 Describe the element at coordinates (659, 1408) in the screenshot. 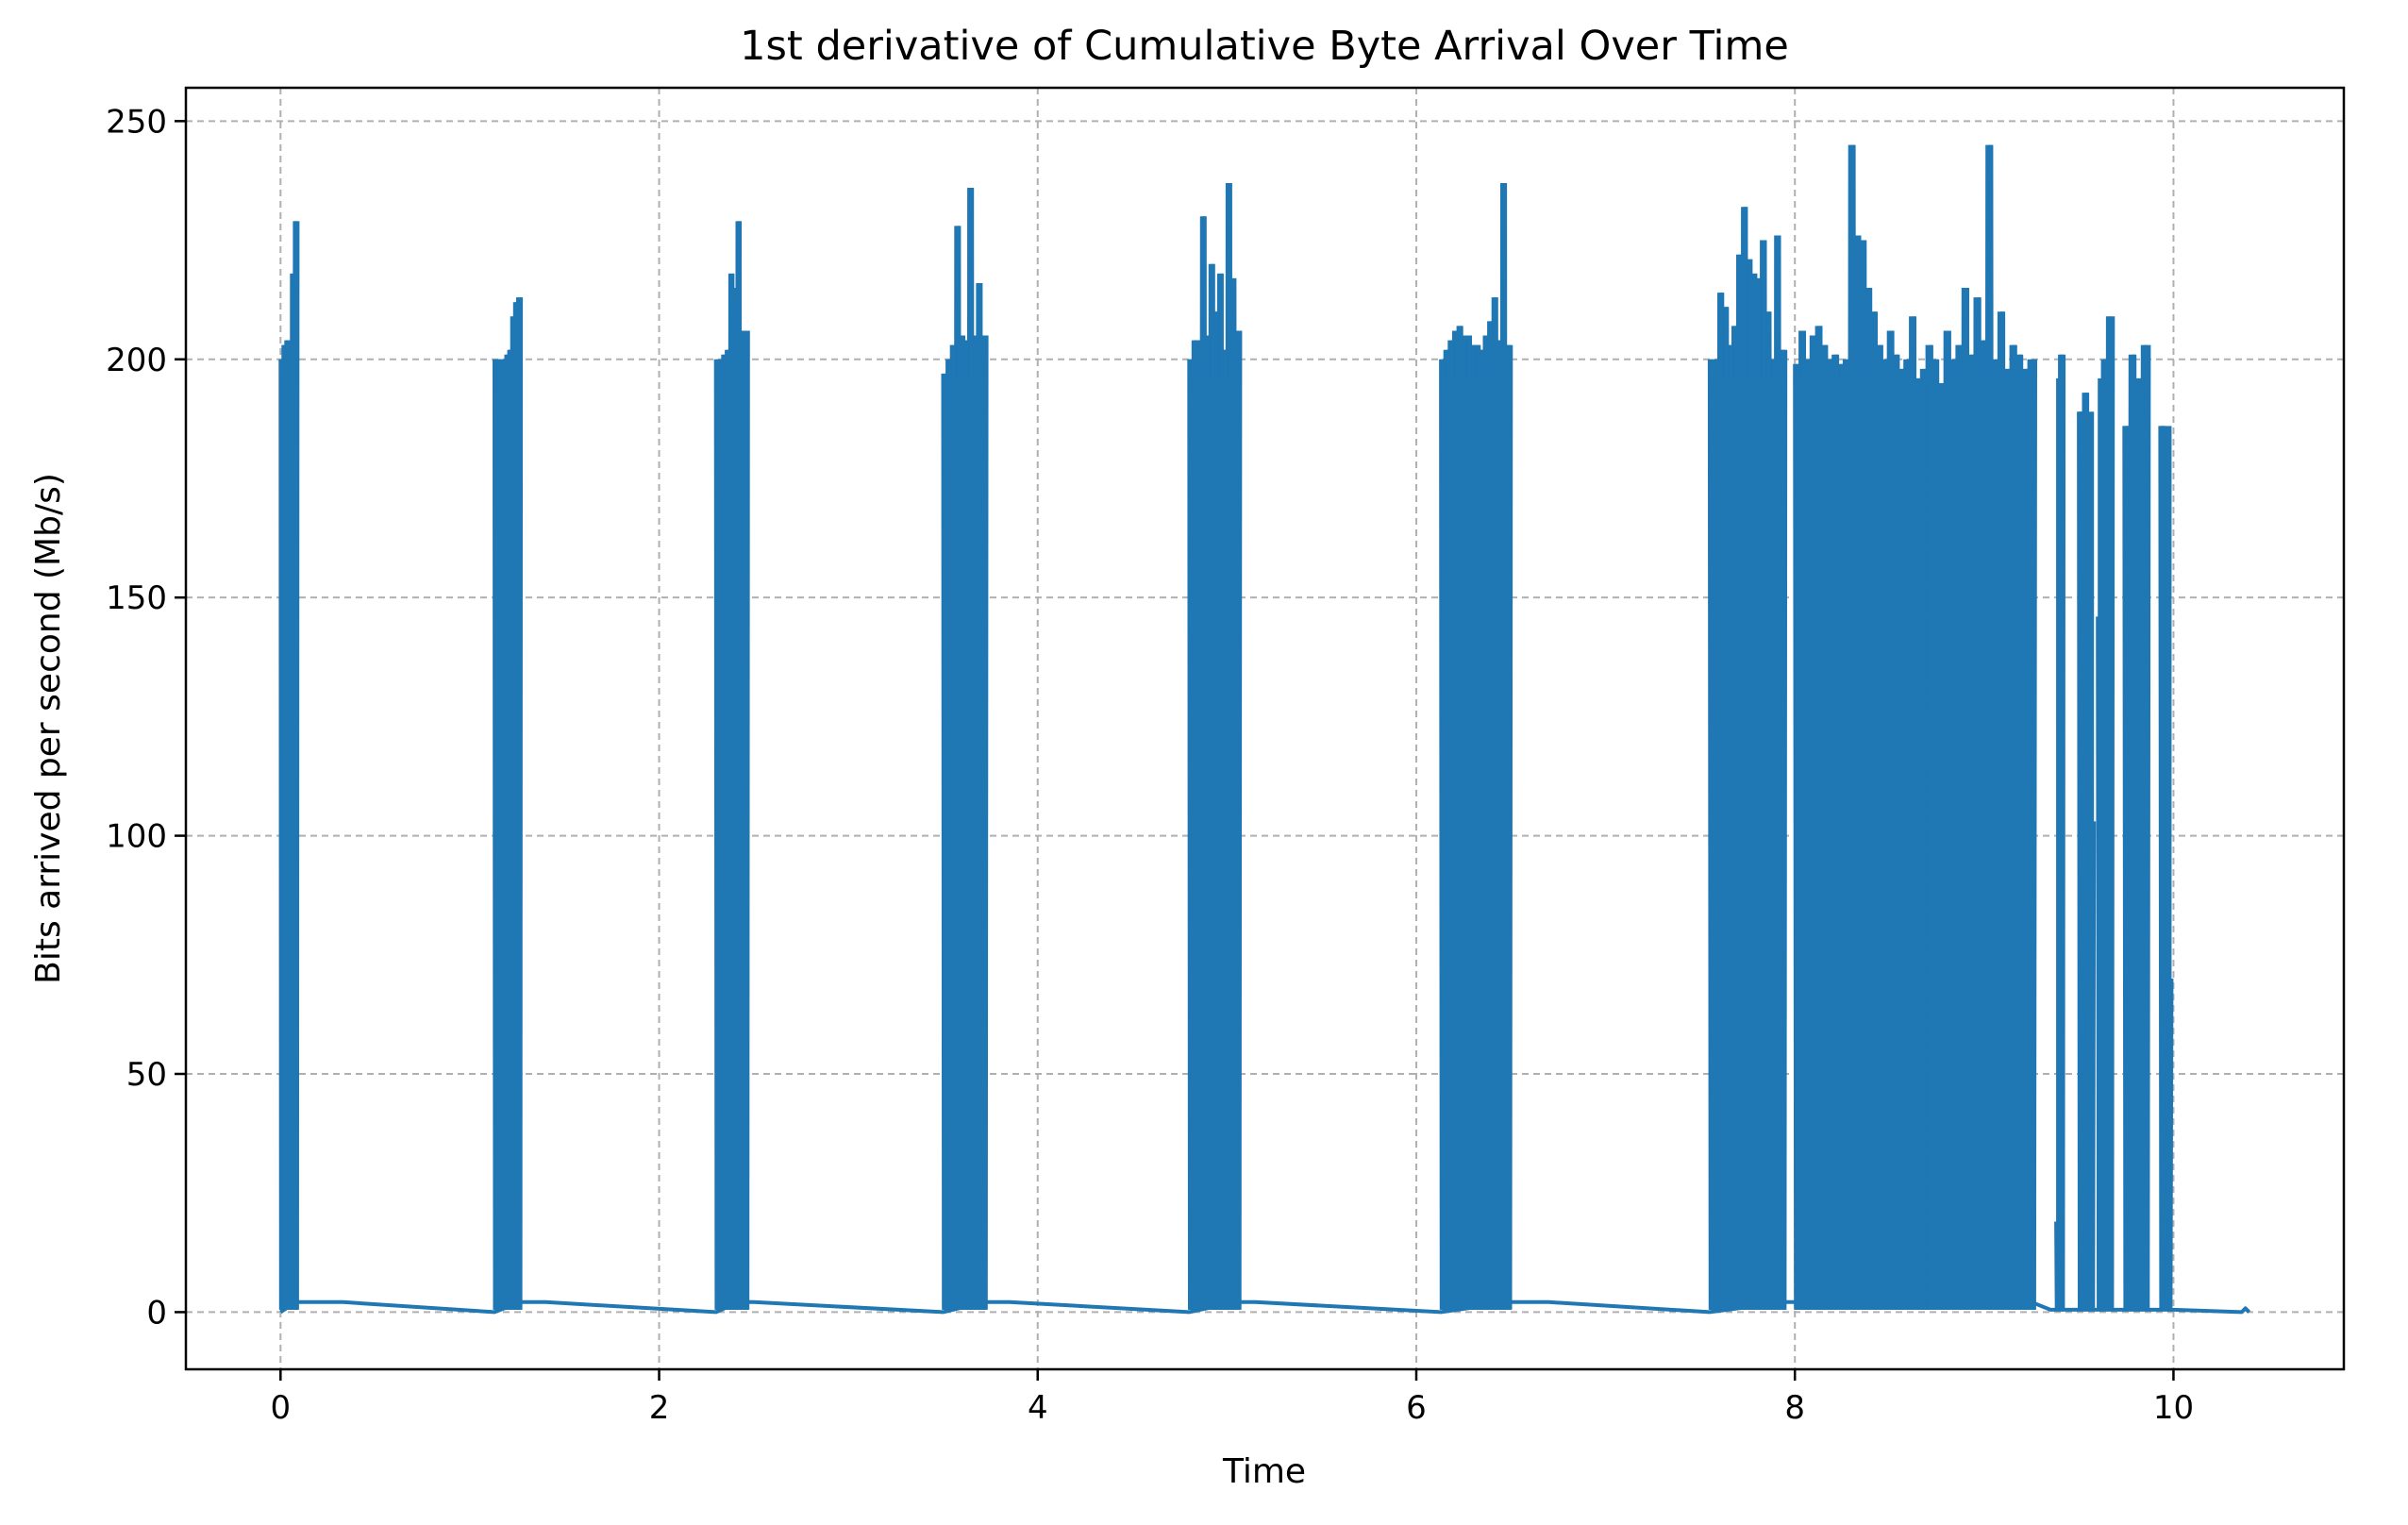

I see `x-tick-label: 2` at that location.